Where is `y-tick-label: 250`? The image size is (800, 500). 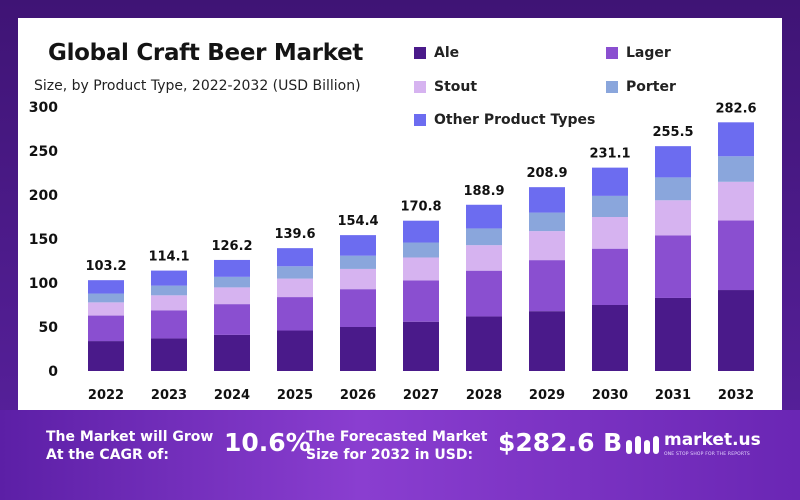
y-tick-label: 250 is located at coordinates (43, 152).